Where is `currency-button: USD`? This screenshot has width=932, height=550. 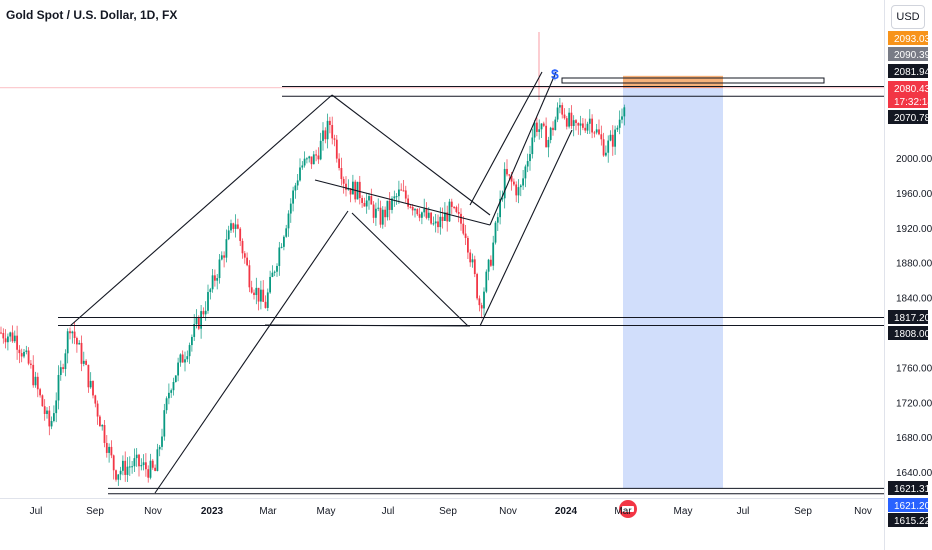
currency-button: USD is located at coordinates (908, 17).